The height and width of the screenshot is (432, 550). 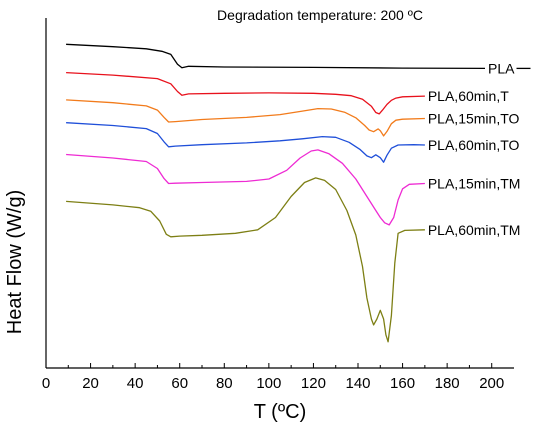 What do you see at coordinates (447, 383) in the screenshot?
I see `x-tick-label: 180` at bounding box center [447, 383].